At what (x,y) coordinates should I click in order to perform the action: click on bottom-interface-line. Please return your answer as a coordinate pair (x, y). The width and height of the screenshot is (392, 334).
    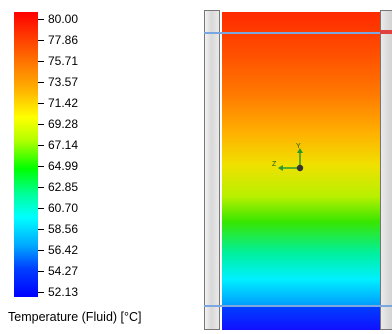
    Looking at the image, I should click on (298, 306).